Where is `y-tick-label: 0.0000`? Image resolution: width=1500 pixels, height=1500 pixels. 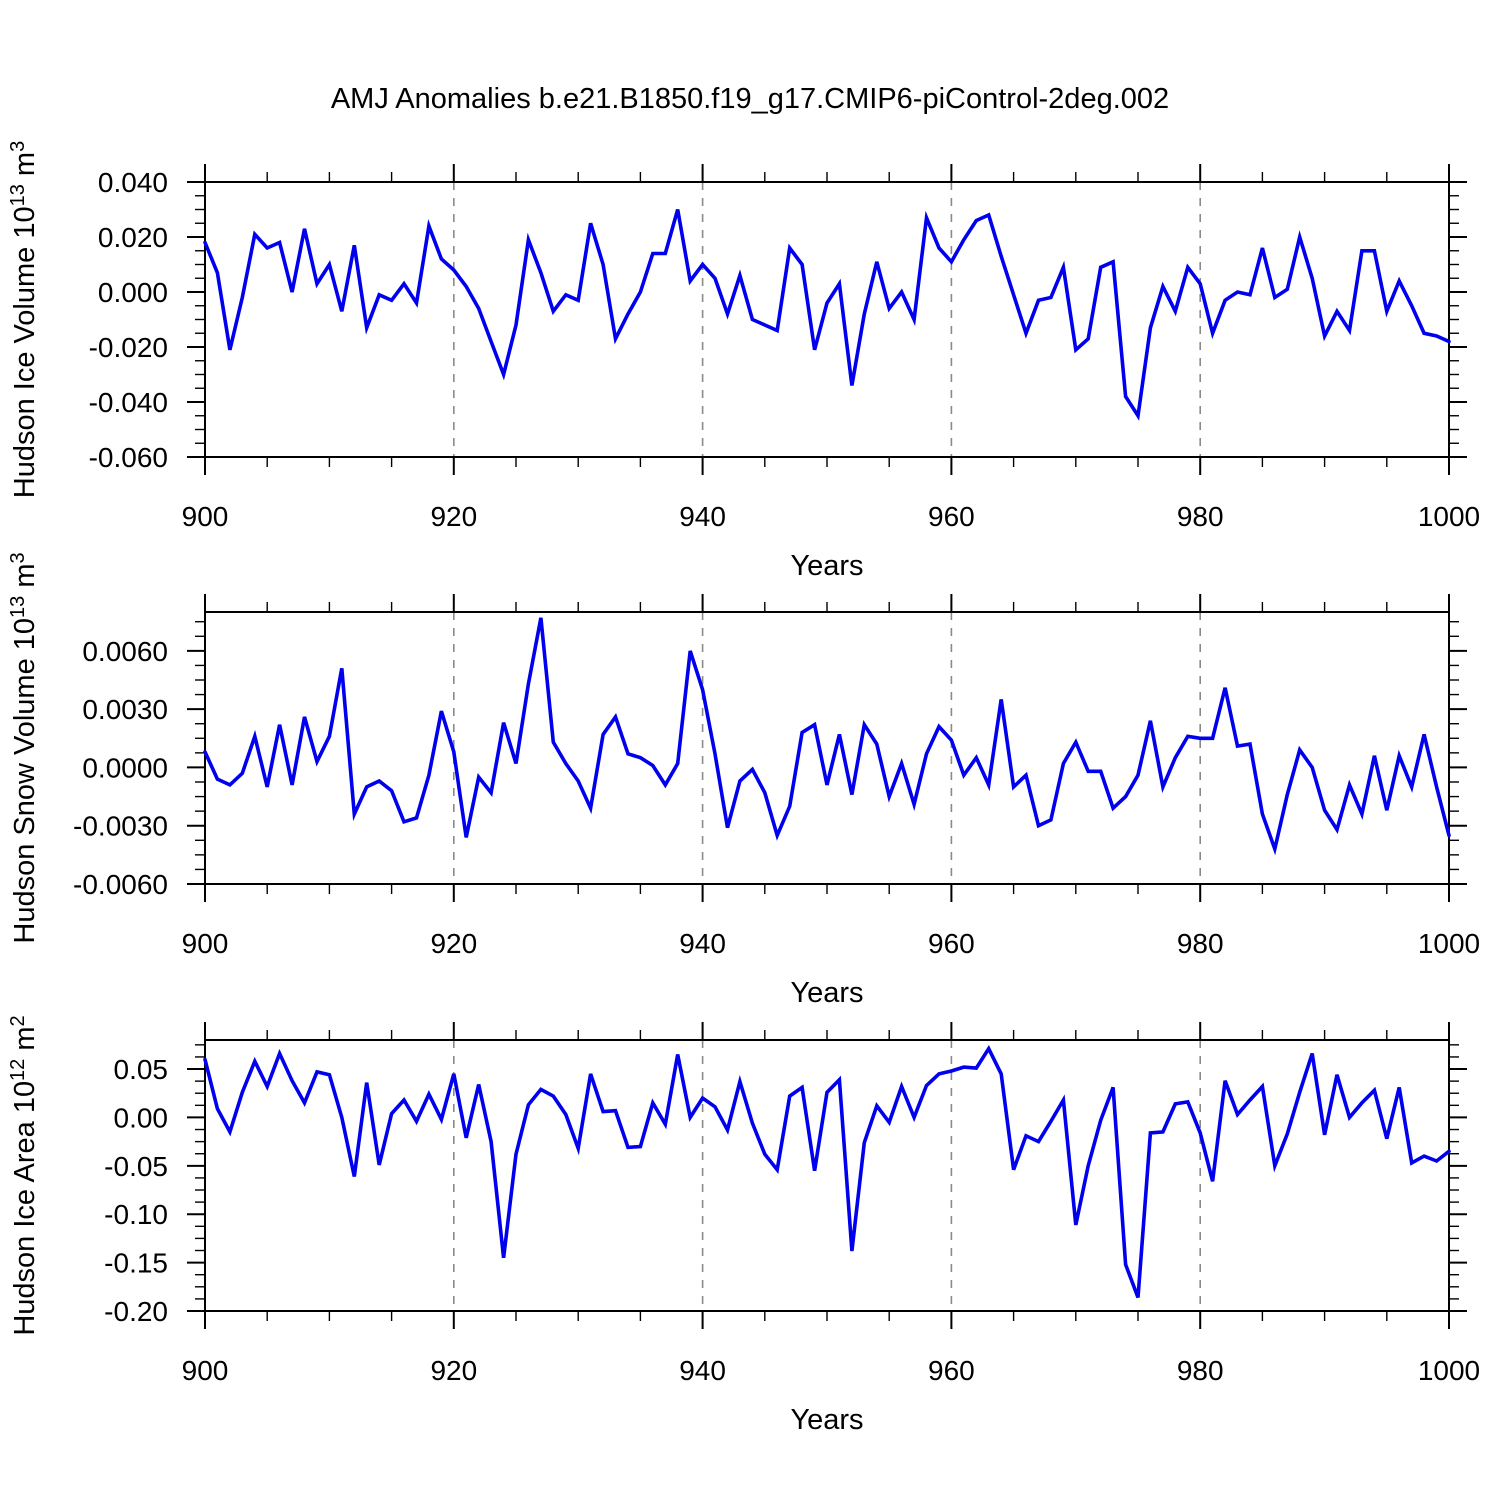
y-tick-label: 0.0000 is located at coordinates (125, 767).